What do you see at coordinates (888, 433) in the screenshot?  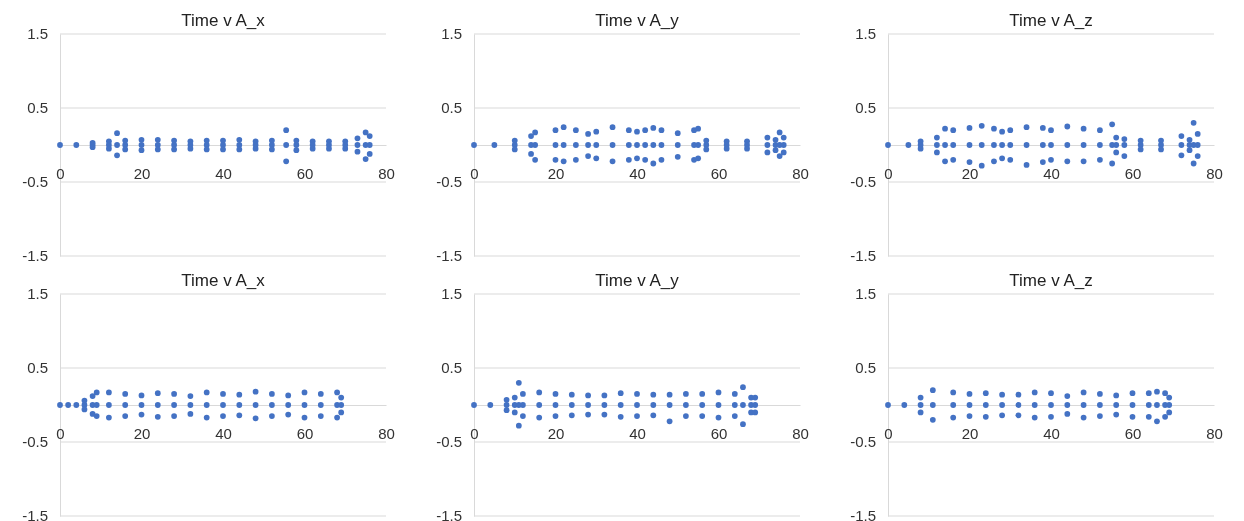 I see `x-tick-label: 0` at bounding box center [888, 433].